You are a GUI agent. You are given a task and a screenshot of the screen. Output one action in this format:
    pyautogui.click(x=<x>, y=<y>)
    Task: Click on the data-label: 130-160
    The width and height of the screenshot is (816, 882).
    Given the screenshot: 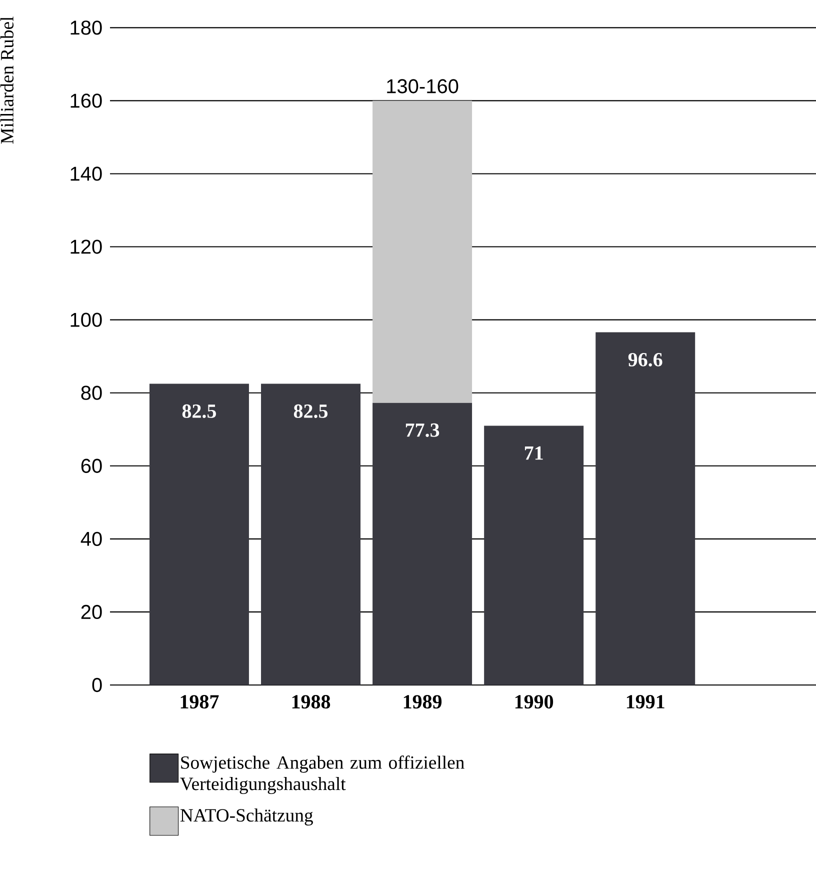 What is the action you would take?
    pyautogui.click(x=422, y=86)
    